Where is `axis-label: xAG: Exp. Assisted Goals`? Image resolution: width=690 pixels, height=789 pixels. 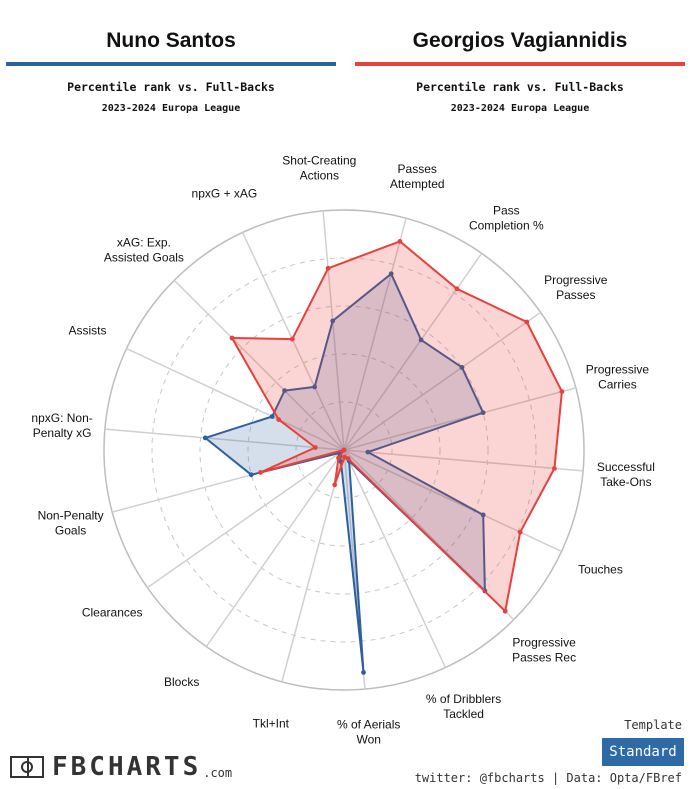 axis-label: xAG: Exp. Assisted Goals is located at coordinates (144, 249).